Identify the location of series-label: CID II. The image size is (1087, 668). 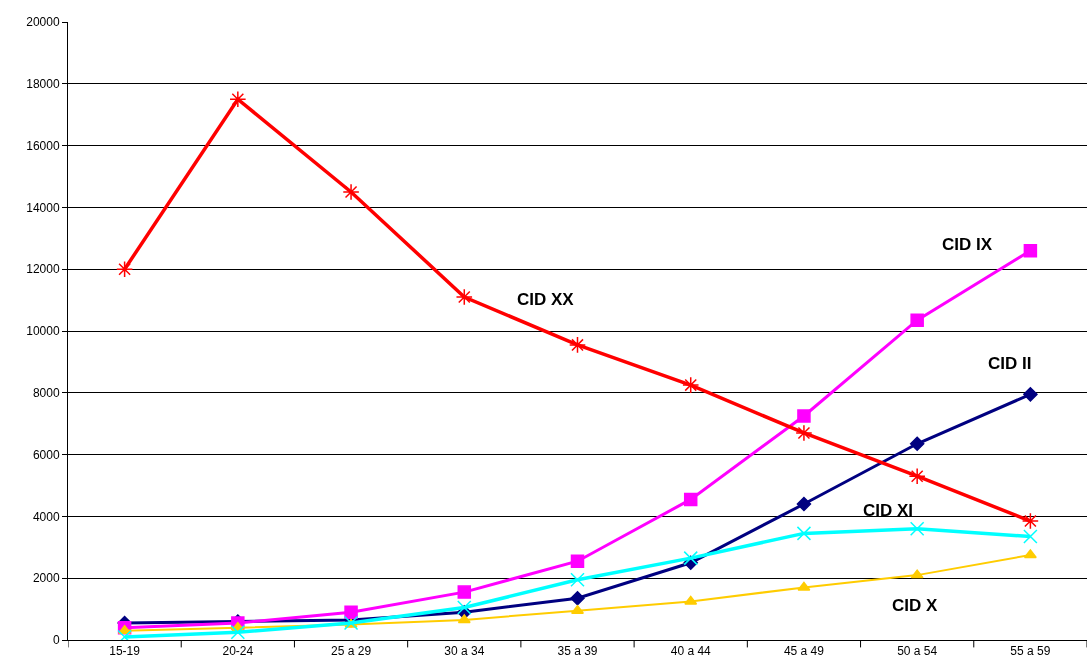
(1010, 363).